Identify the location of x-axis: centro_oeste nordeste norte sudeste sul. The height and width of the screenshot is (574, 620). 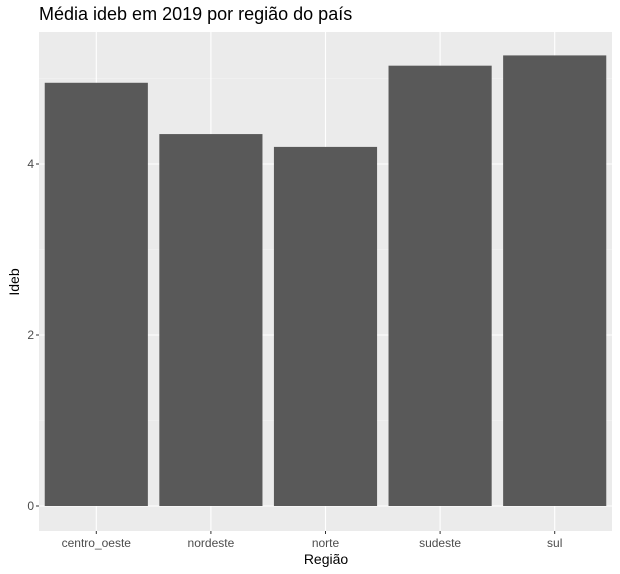
(312, 540).